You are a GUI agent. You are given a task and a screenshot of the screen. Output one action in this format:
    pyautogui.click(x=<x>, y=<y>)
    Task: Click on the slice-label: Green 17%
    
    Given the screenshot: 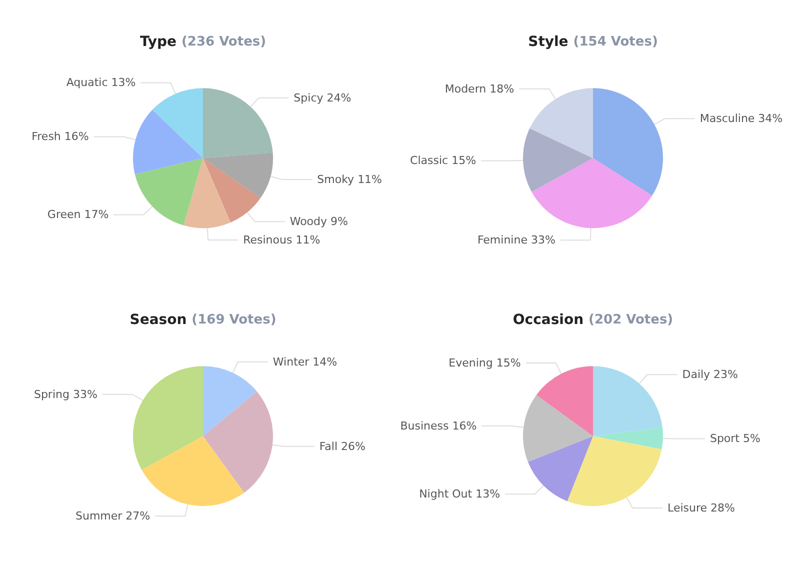 What is the action you would take?
    pyautogui.click(x=78, y=215)
    